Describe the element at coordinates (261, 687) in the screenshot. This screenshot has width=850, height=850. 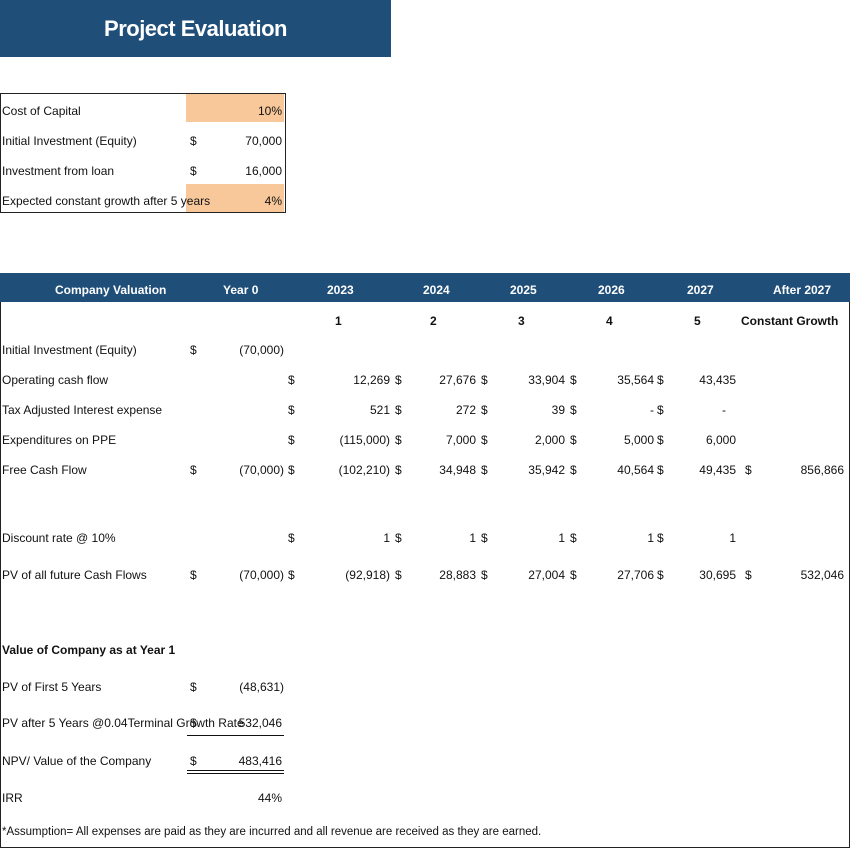
I see `summary-value: (48,631)` at that location.